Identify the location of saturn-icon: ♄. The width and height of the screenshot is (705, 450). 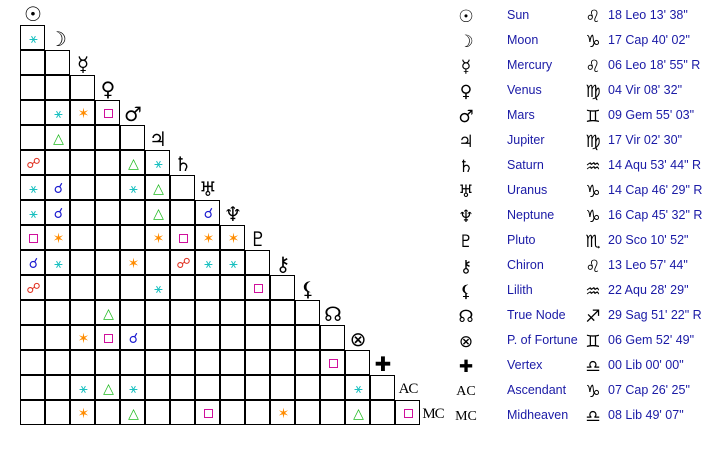
(183, 164).